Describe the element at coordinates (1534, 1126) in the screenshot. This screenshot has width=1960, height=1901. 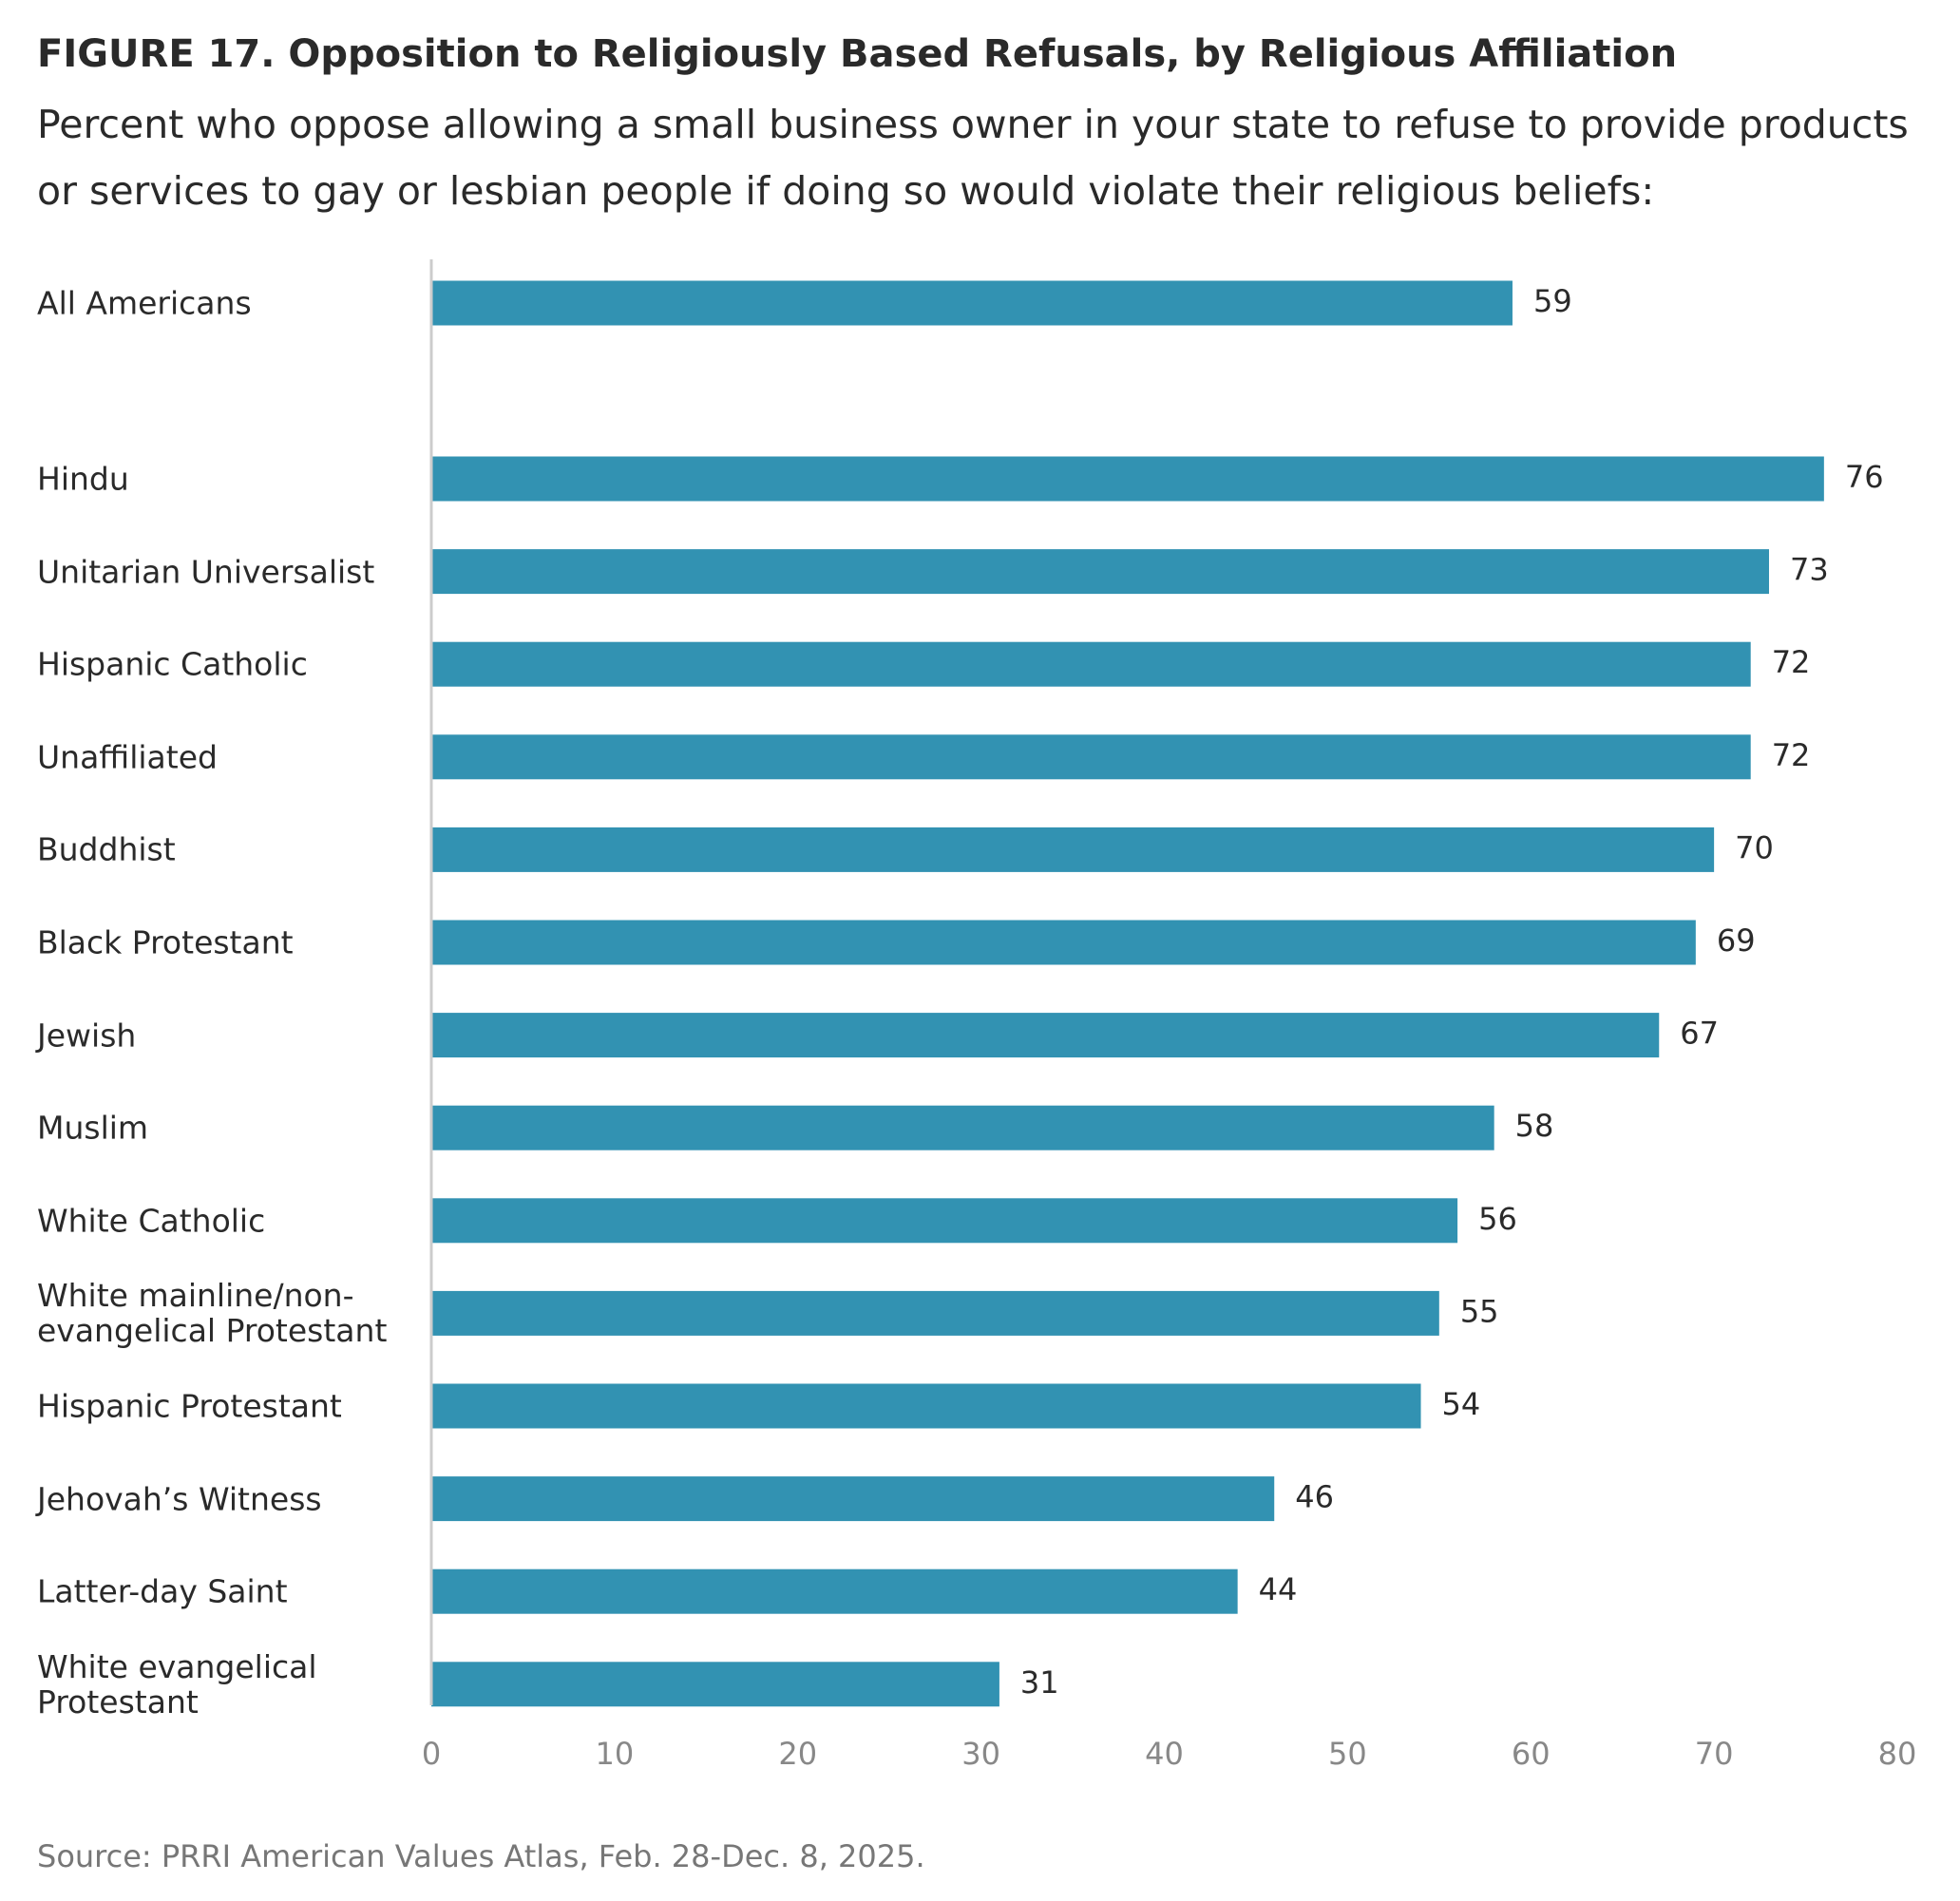
I see `value-label: 58` at that location.